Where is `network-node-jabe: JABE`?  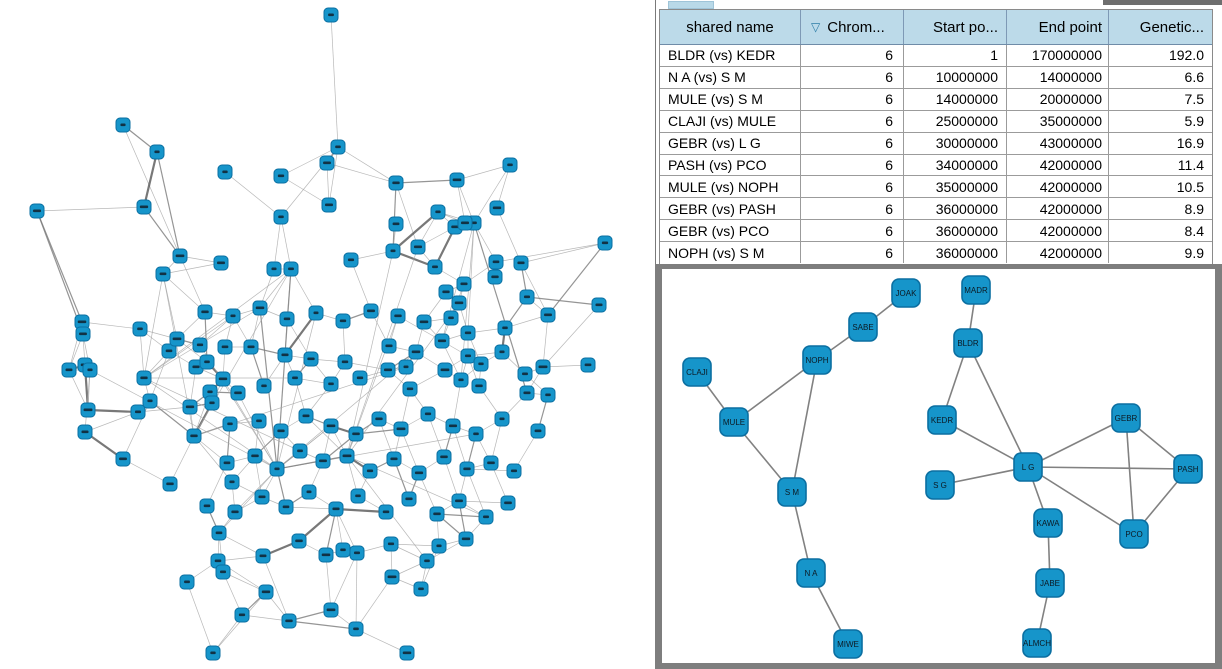
network-node-jabe: JABE is located at coordinates (1050, 583).